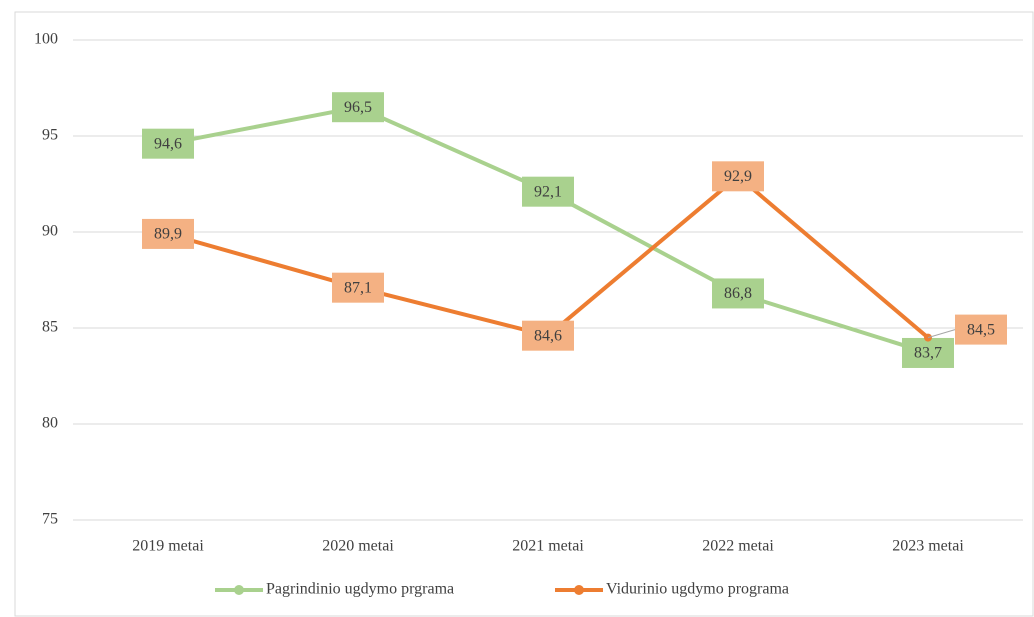 The height and width of the screenshot is (617, 1034). I want to click on y-tick-label: 75, so click(50, 519).